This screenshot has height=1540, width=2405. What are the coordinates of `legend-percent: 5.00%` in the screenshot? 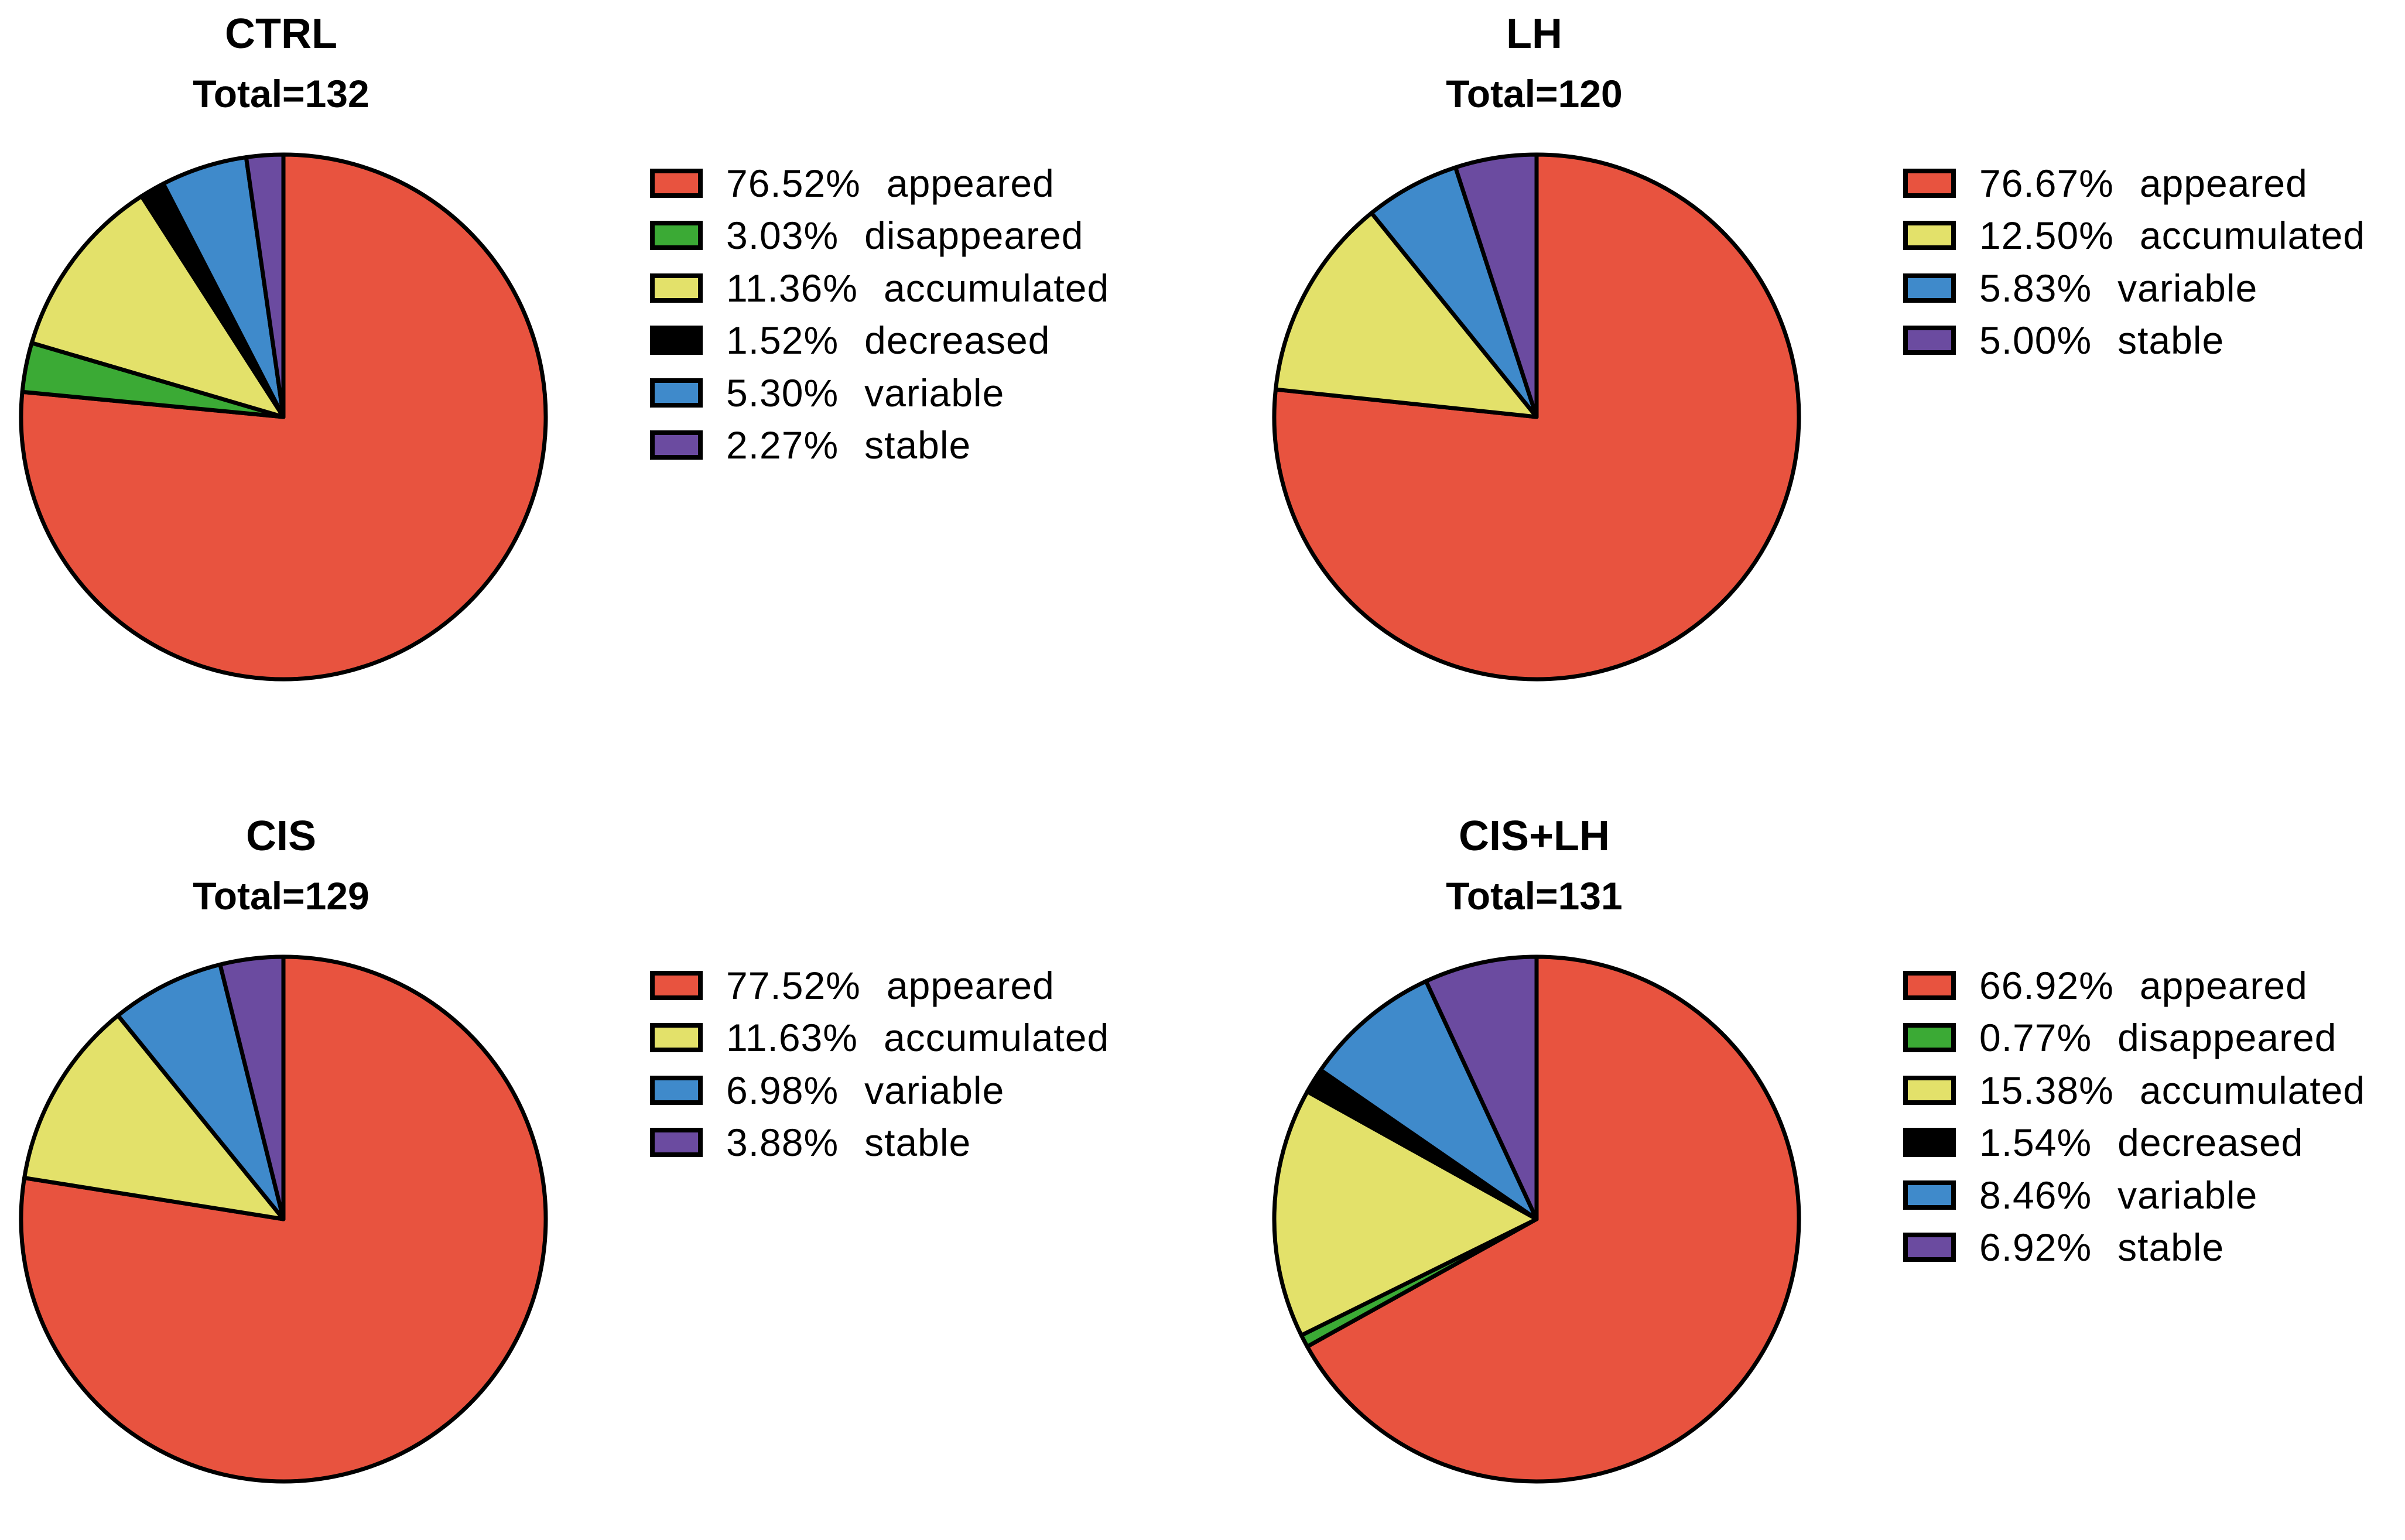 It's located at (2035, 341).